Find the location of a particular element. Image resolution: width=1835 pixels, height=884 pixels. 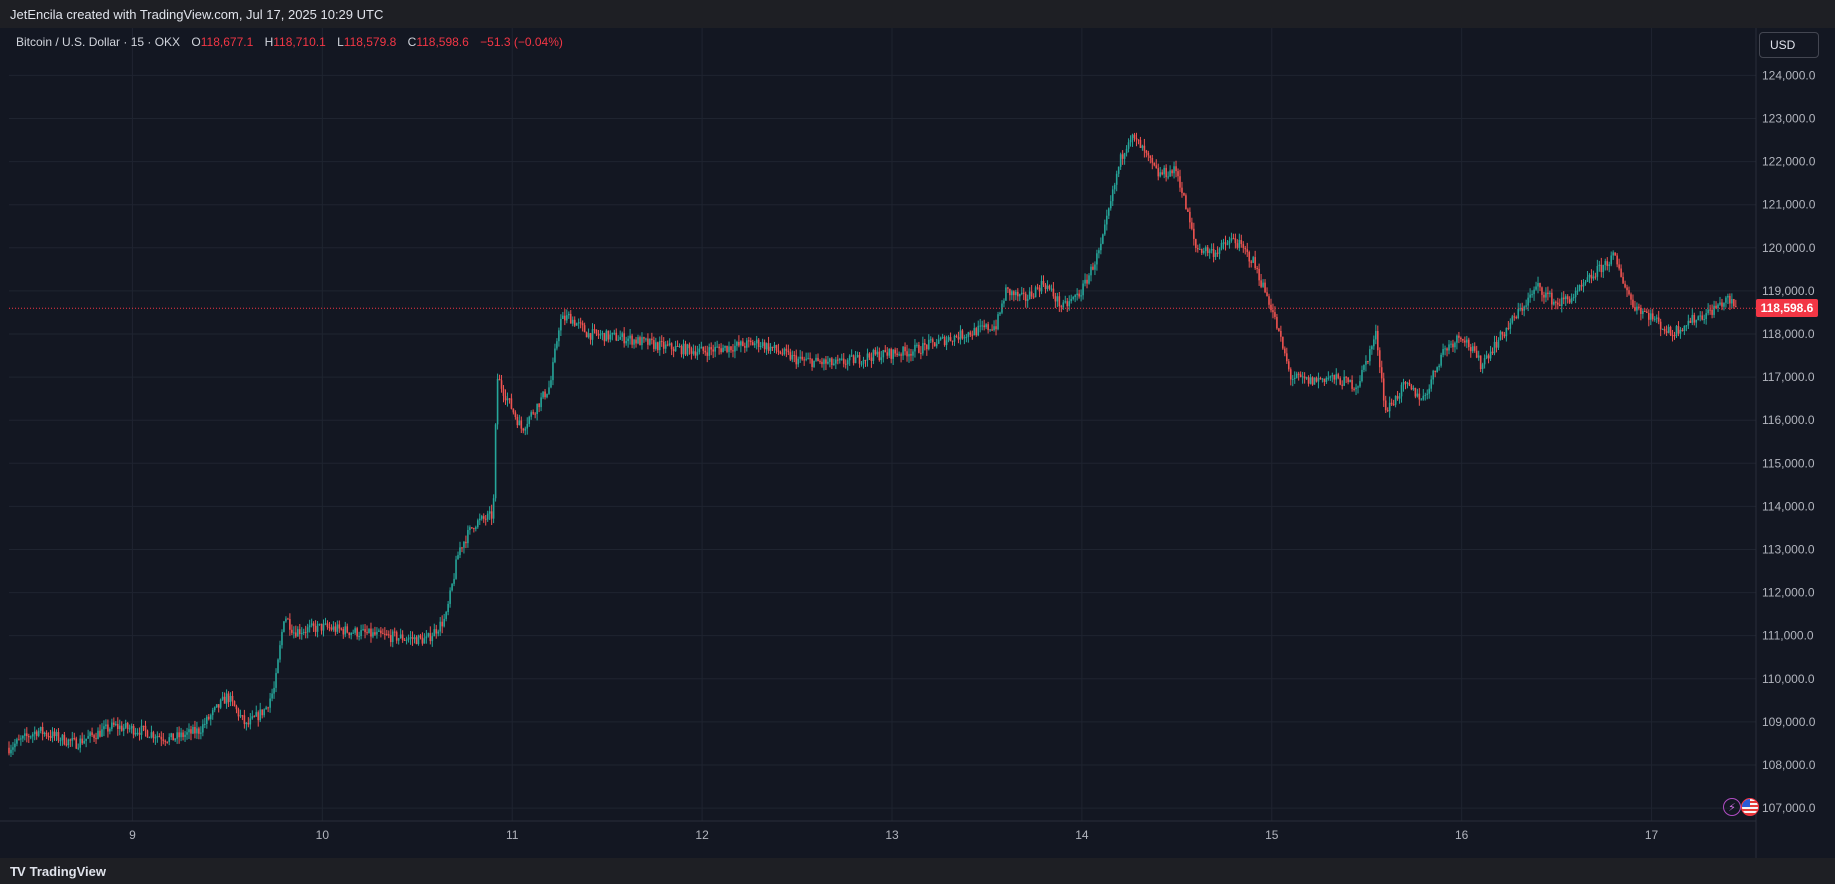

y-tick-label: 122,000.0 is located at coordinates (1789, 162).